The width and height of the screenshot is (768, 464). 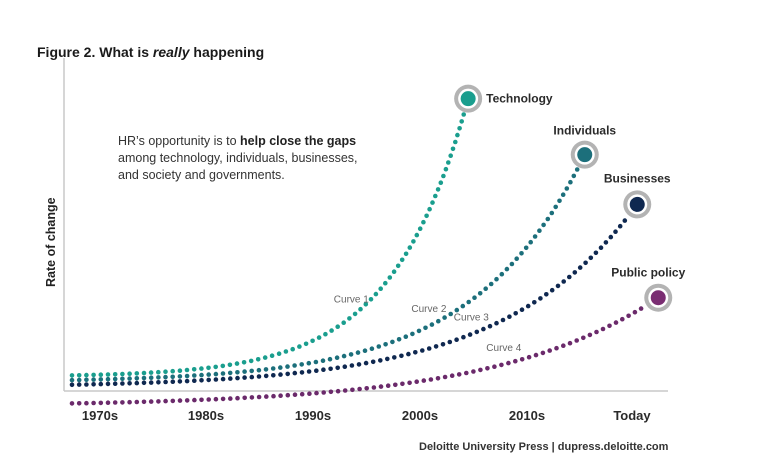 What do you see at coordinates (503, 348) in the screenshot?
I see `curve-label: Curve 4` at bounding box center [503, 348].